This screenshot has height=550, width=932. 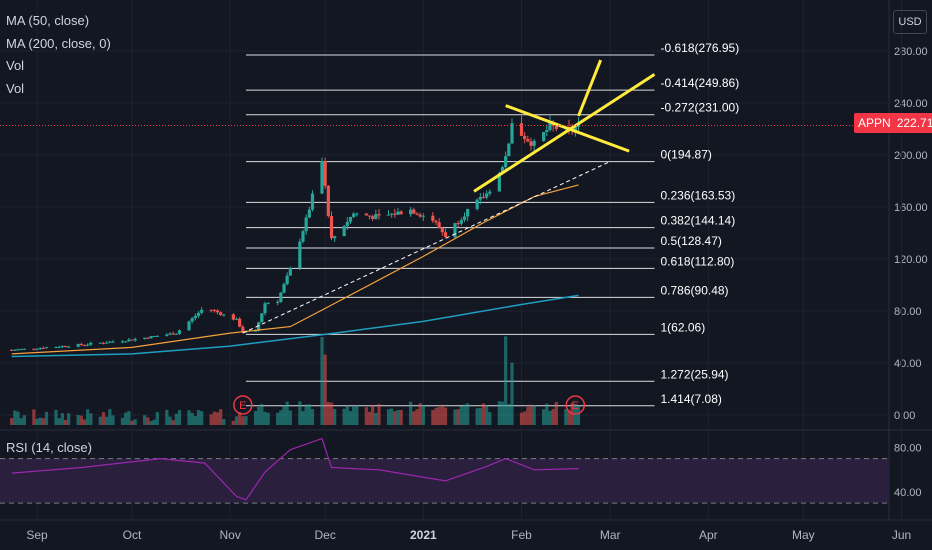 I want to click on price-tick-label: 0.00, so click(x=904, y=416).